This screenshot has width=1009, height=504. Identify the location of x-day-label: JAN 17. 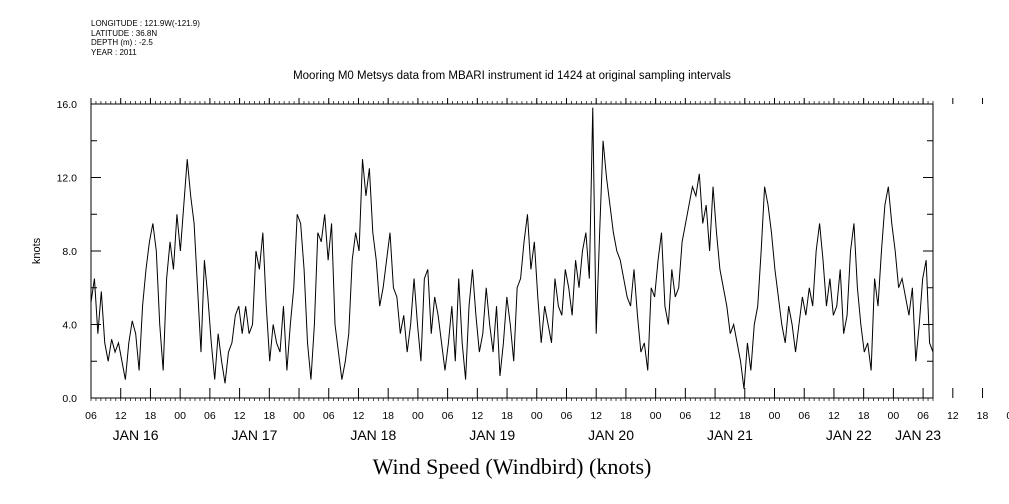
(254, 435).